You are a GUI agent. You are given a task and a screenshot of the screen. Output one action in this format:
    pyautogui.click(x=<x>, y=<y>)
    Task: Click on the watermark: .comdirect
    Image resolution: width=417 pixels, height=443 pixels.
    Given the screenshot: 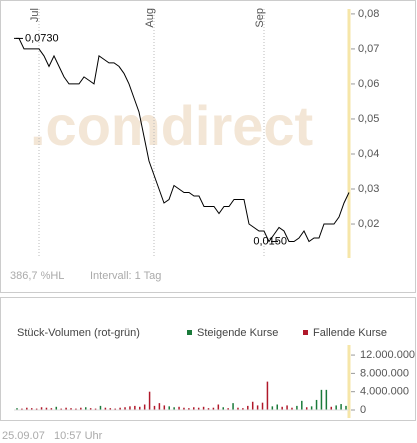 What is the action you would take?
    pyautogui.click(x=171, y=125)
    